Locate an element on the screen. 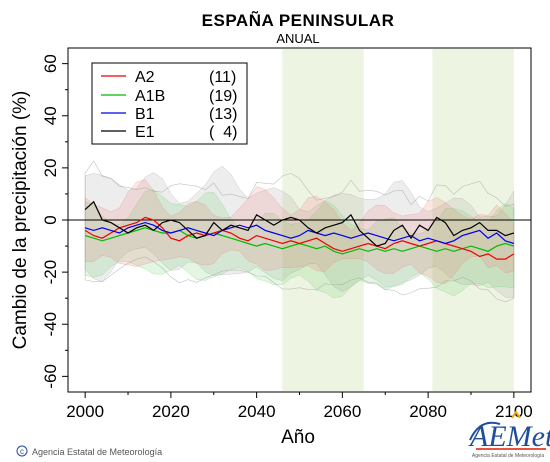  legend-label-a1b: A1B is located at coordinates (150, 96).